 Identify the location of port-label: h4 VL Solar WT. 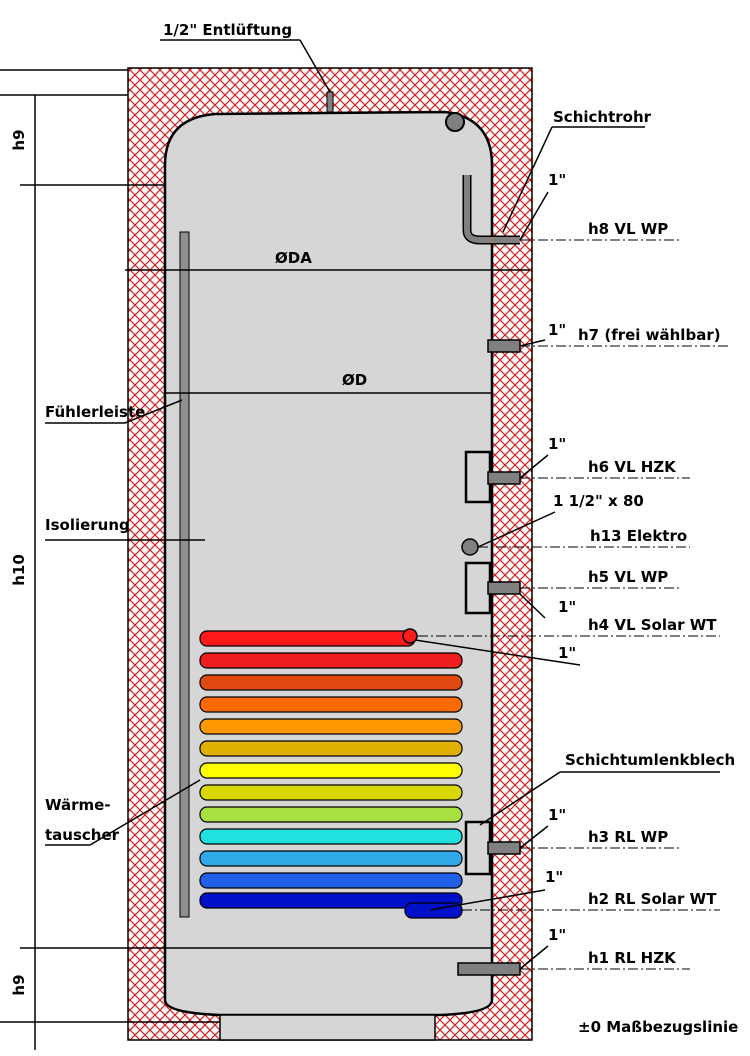
(652, 625).